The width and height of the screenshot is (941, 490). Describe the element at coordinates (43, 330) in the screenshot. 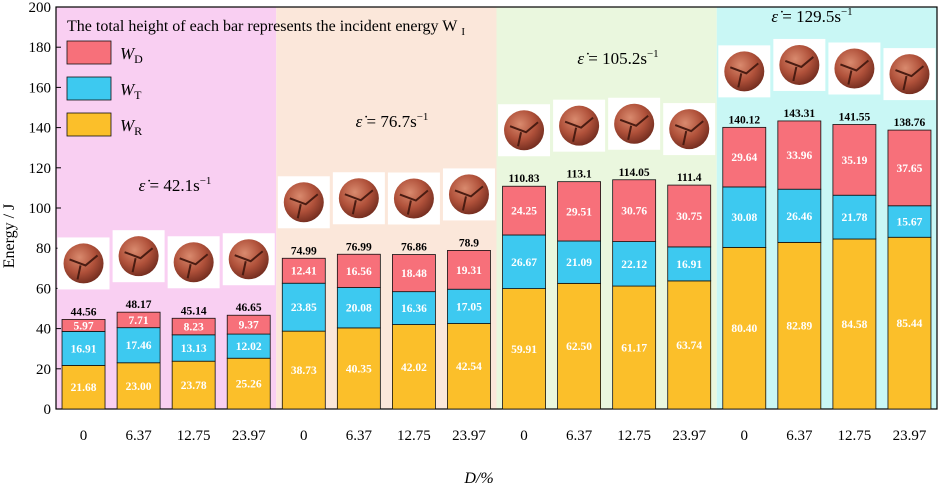

I see `y-tick-label: 40` at that location.